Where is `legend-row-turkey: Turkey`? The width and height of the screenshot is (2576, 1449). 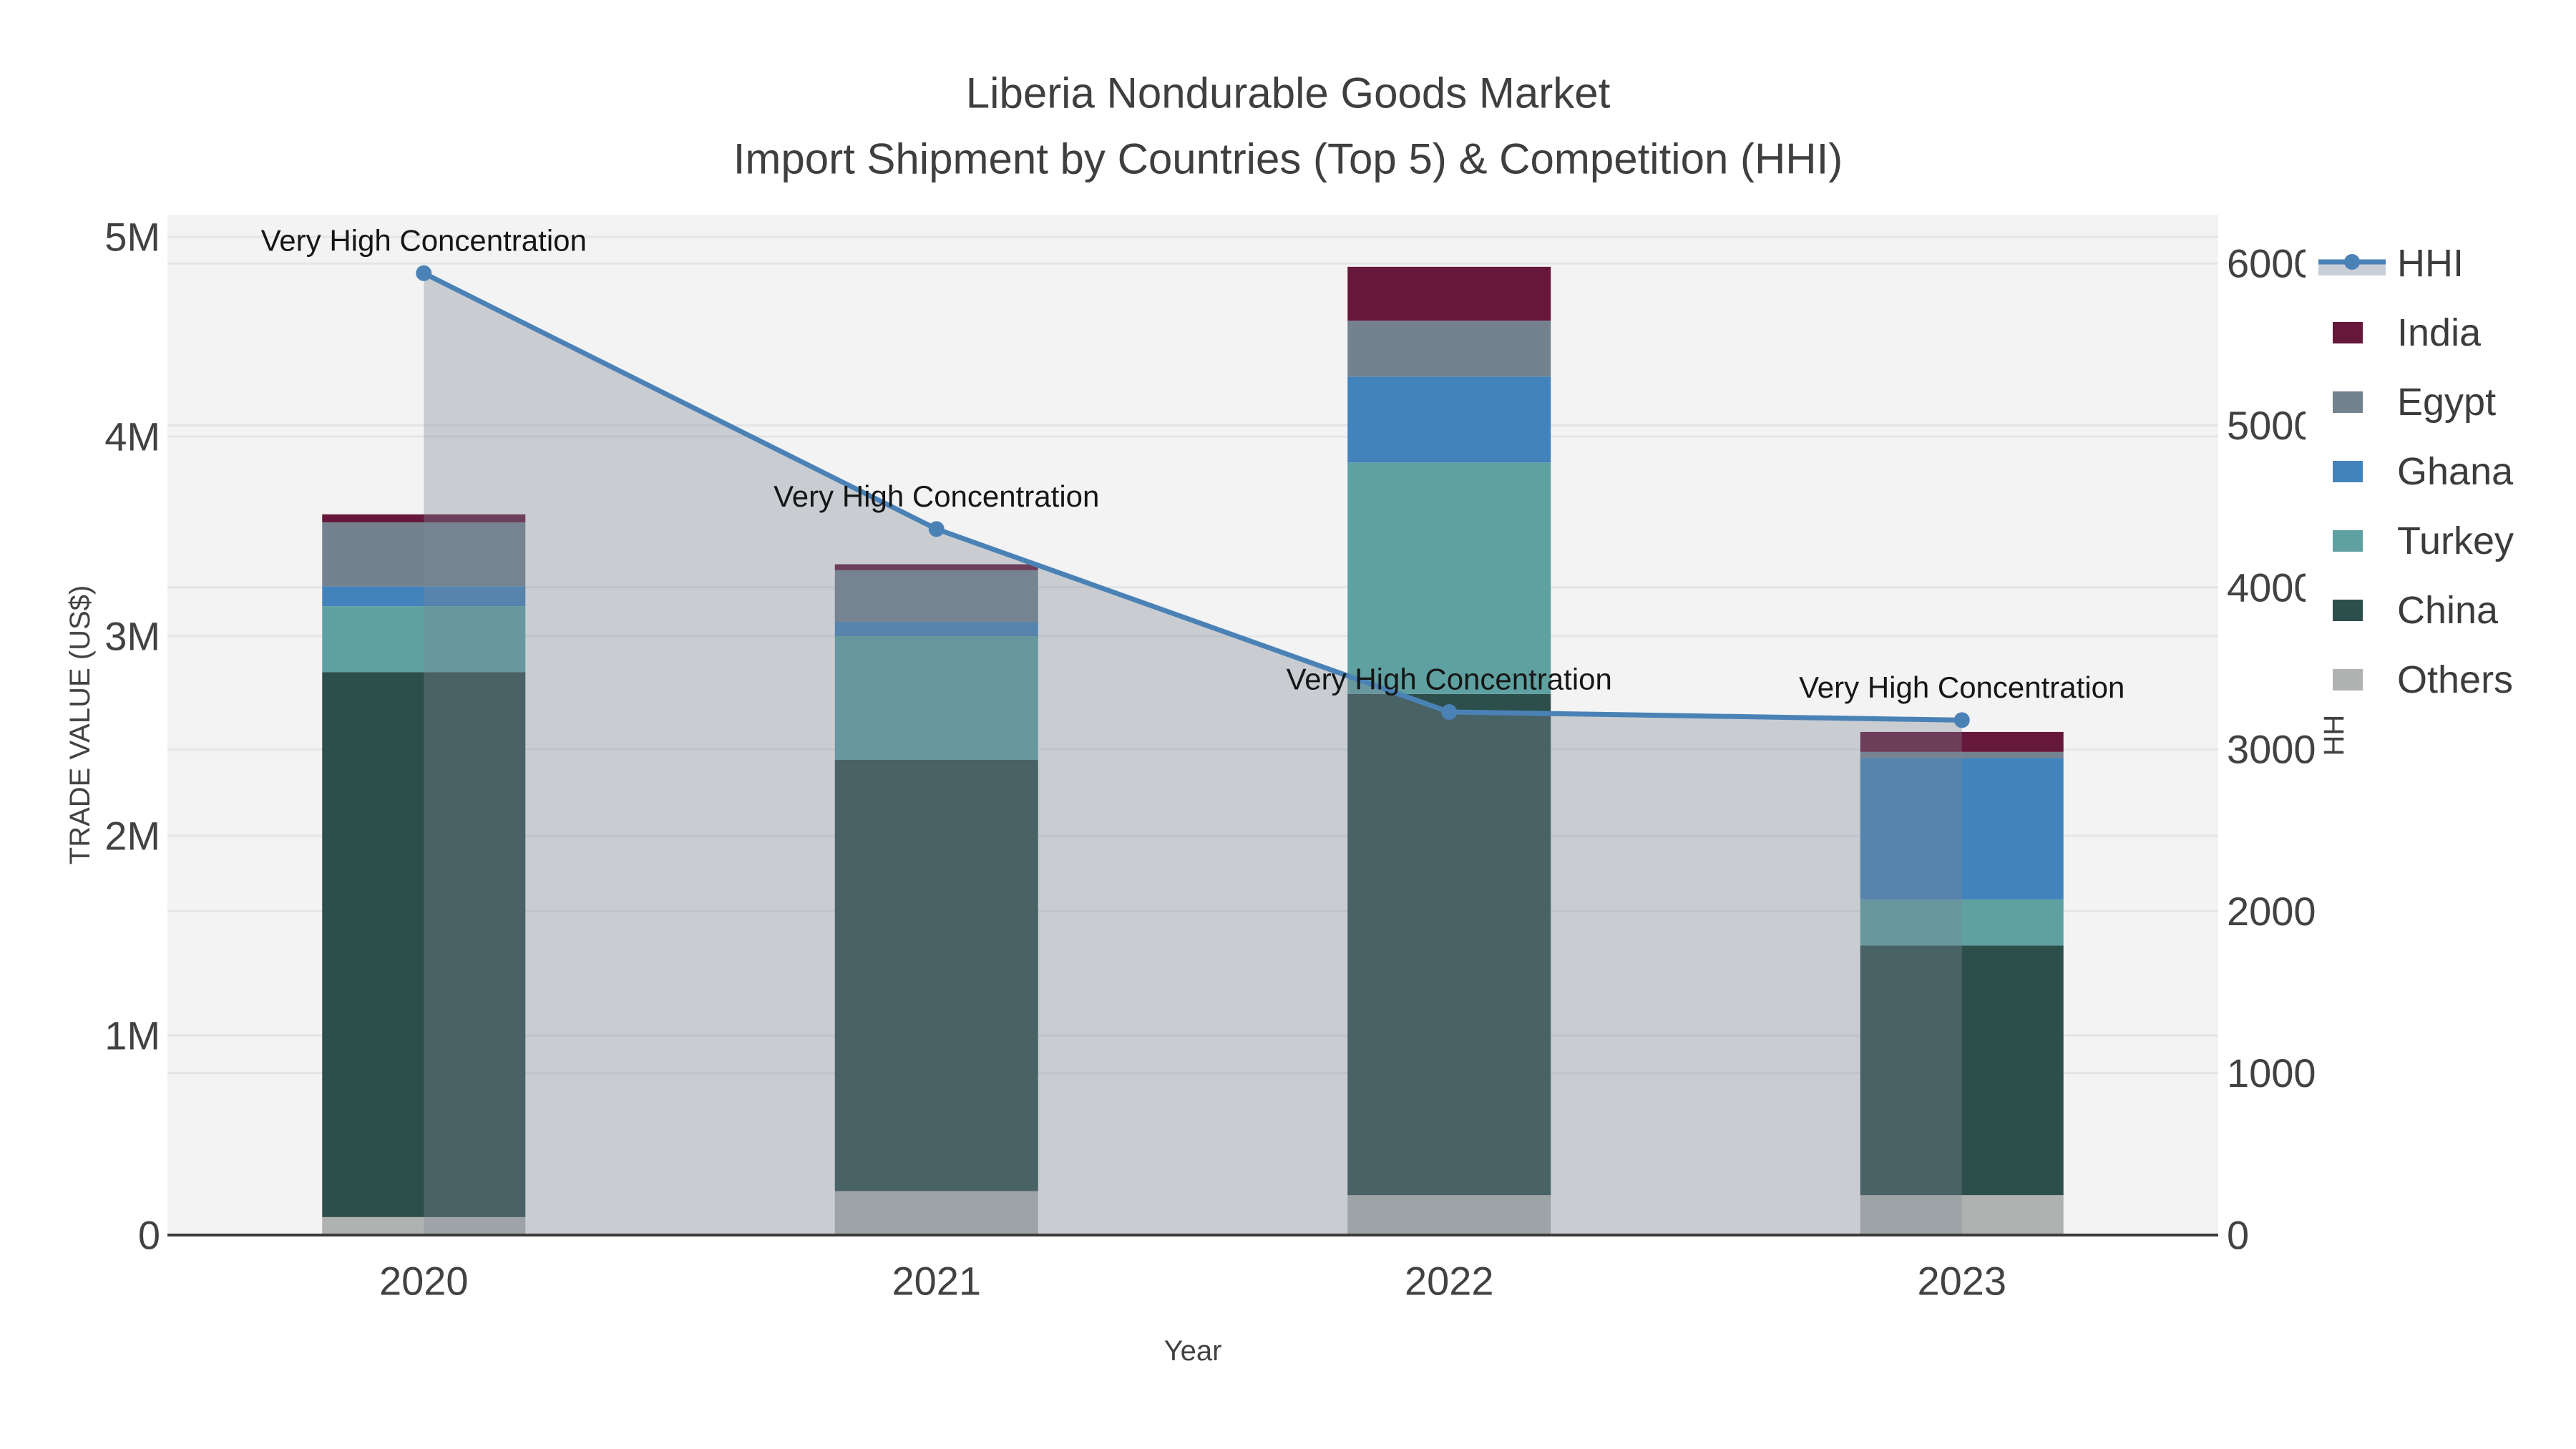
legend-row-turkey: Turkey is located at coordinates (2423, 540).